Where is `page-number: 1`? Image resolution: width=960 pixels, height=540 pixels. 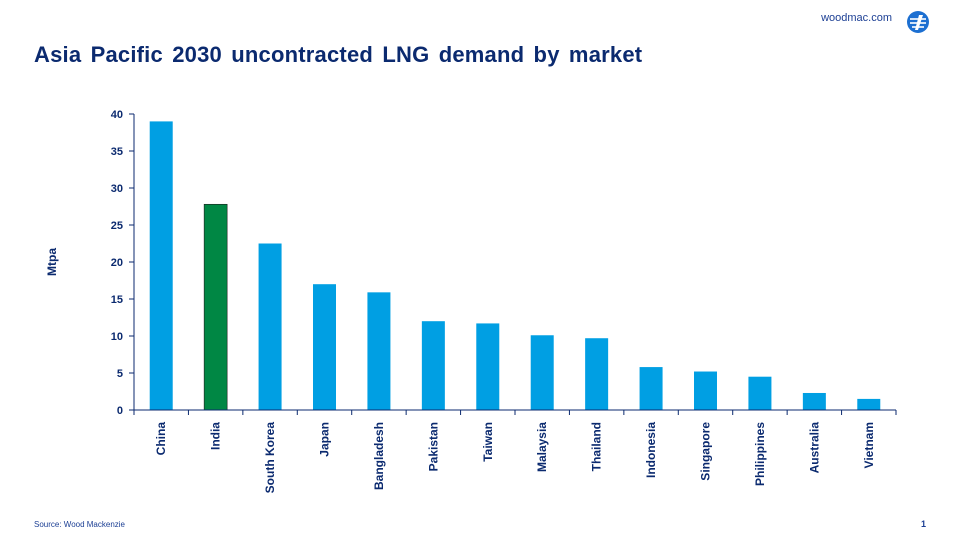 page-number: 1 is located at coordinates (923, 524).